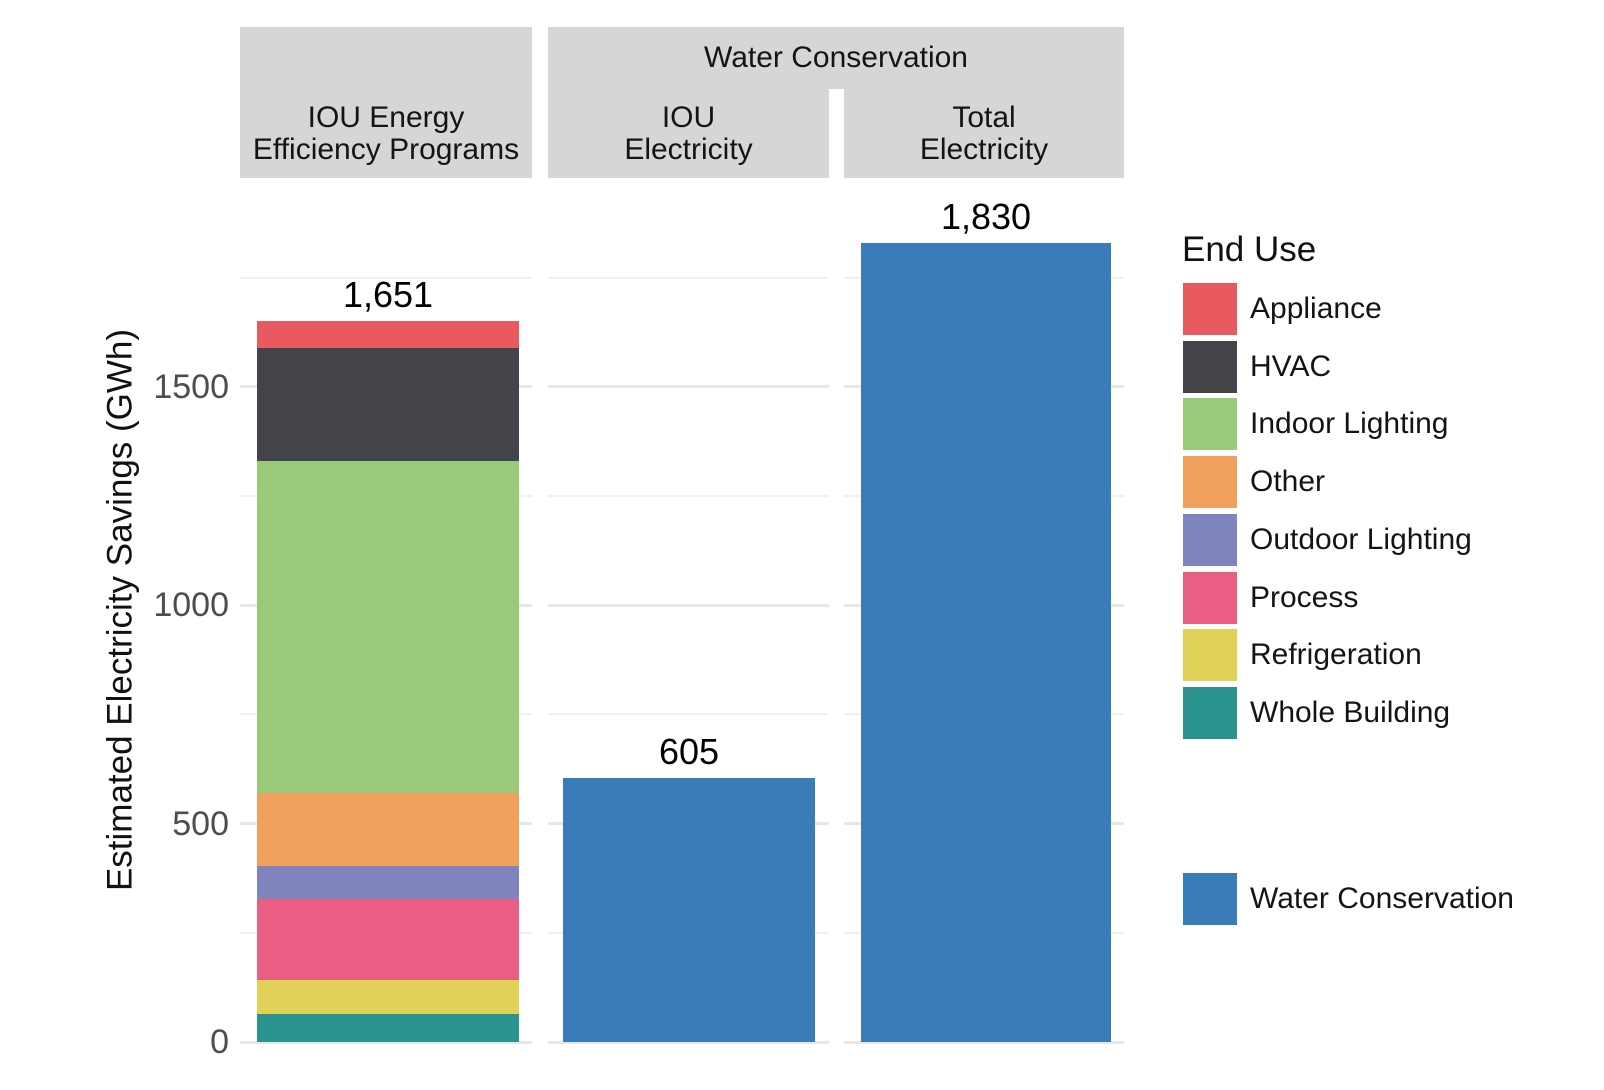 The width and height of the screenshot is (1604, 1090). Describe the element at coordinates (388, 404) in the screenshot. I see `bar-segment-hvac` at that location.